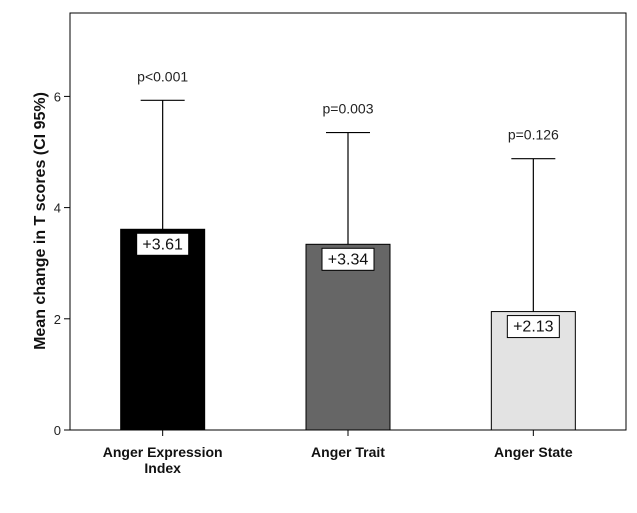 The image size is (637, 513). What do you see at coordinates (57, 430) in the screenshot?
I see `y-tick-label: 0` at bounding box center [57, 430].